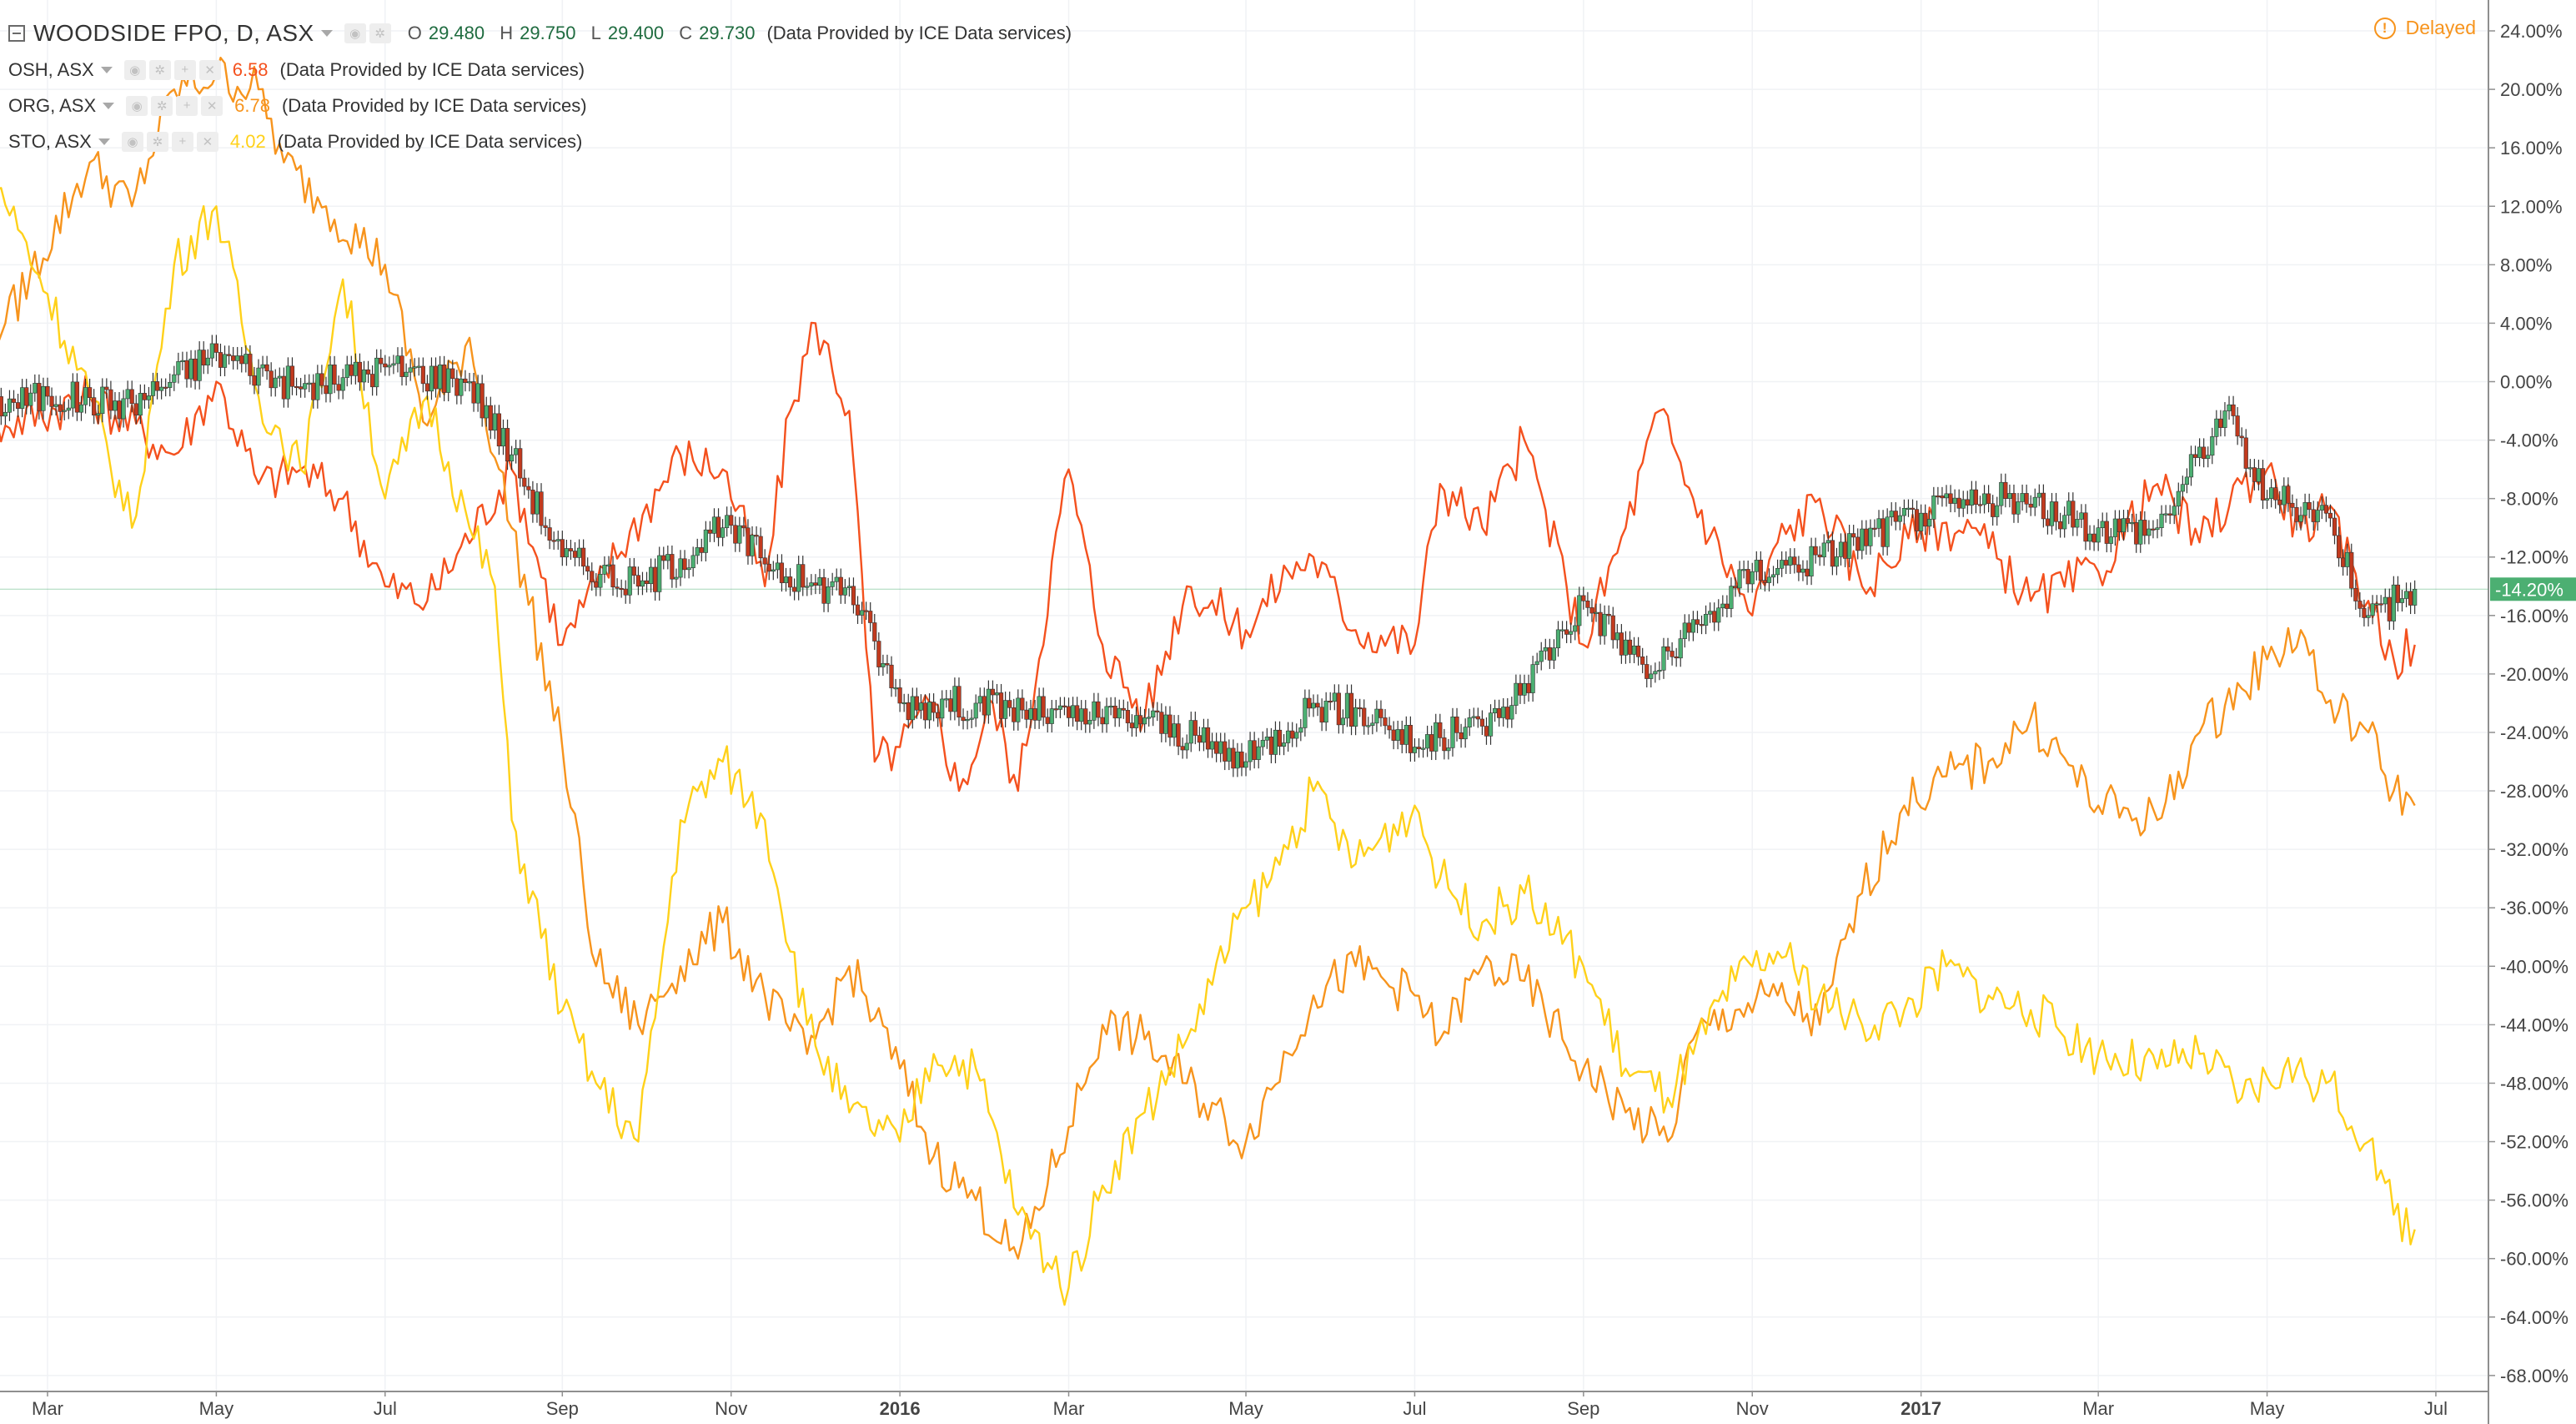 Image resolution: width=2576 pixels, height=1424 pixels. Describe the element at coordinates (2424, 28) in the screenshot. I see `delayed-indicator: ! Delayed` at that location.